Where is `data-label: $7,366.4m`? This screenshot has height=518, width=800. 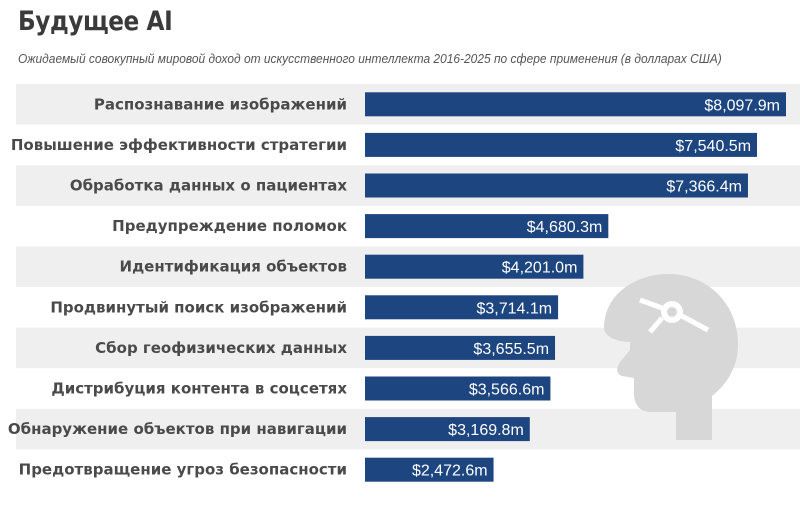
data-label: $7,366.4m is located at coordinates (704, 187).